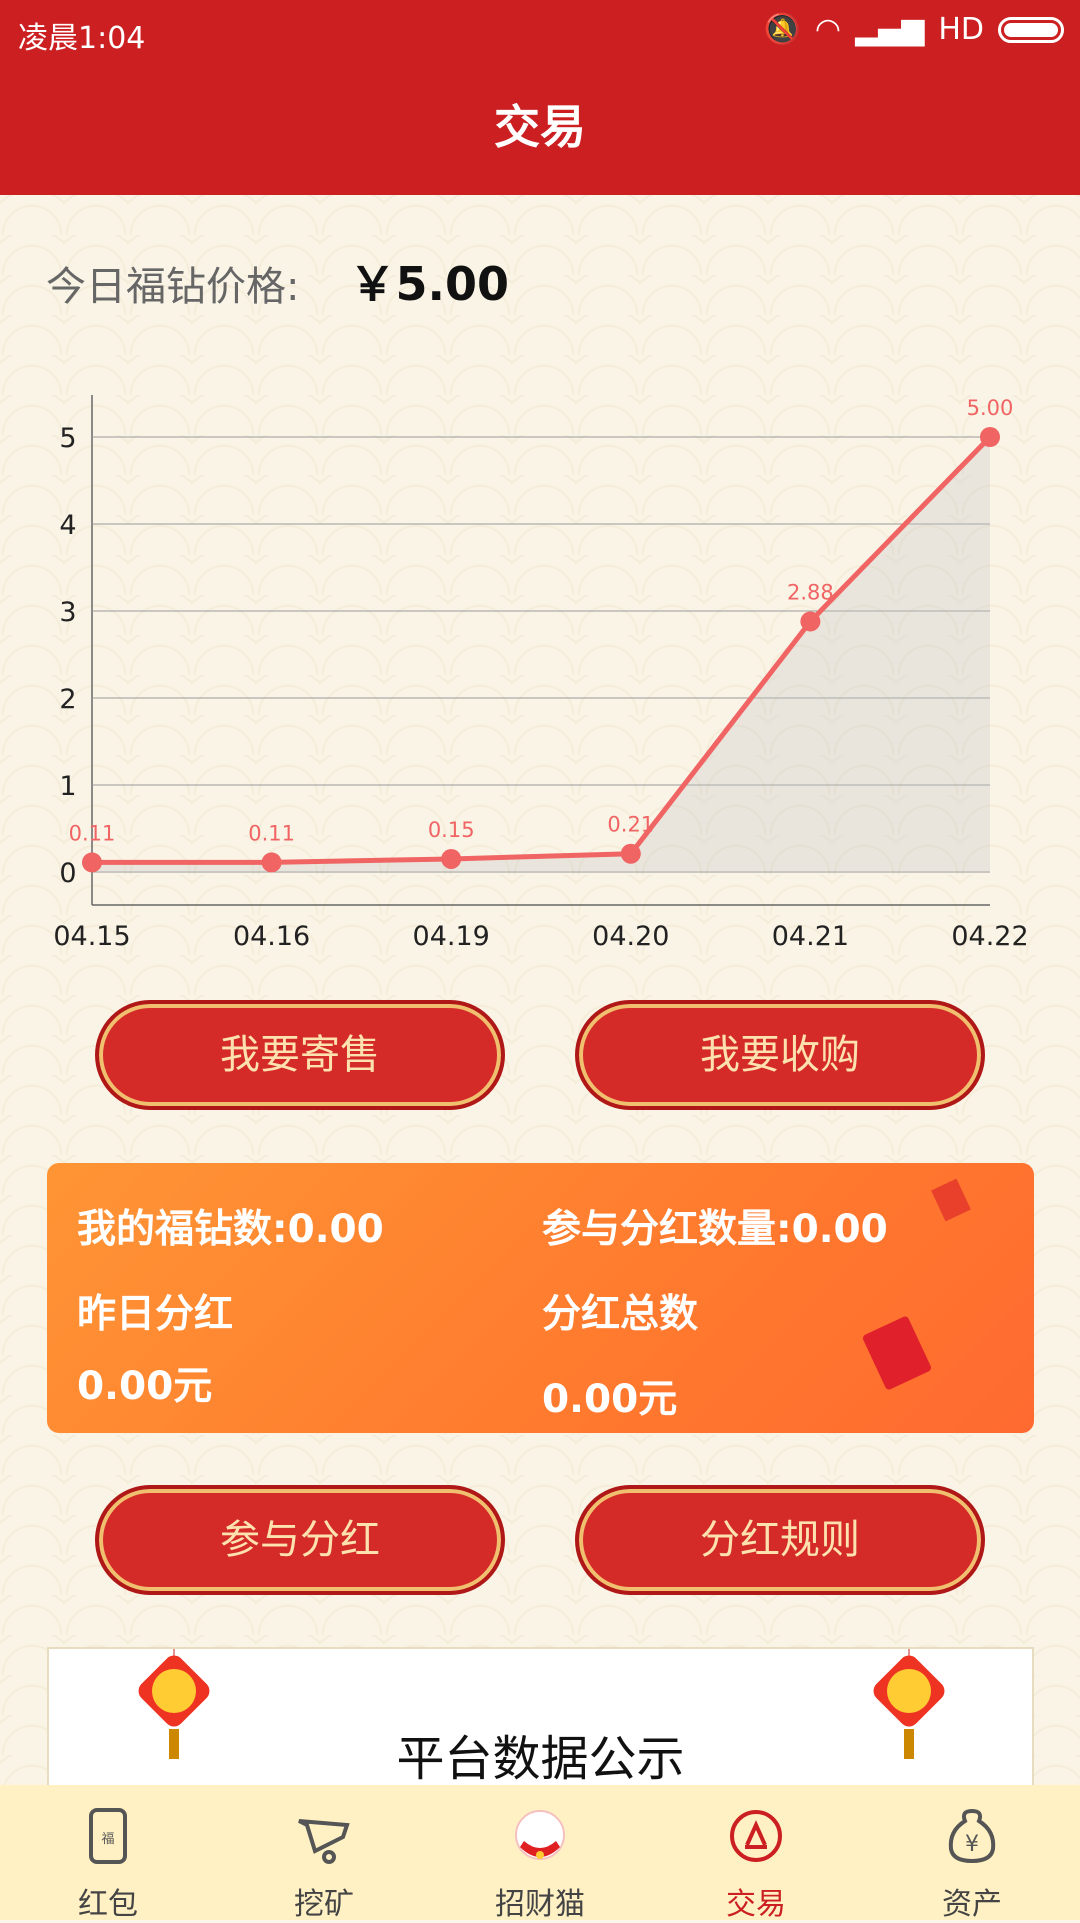 The width and height of the screenshot is (1080, 1923). Describe the element at coordinates (107, 1839) in the screenshot. I see `svg-text: 福` at that location.